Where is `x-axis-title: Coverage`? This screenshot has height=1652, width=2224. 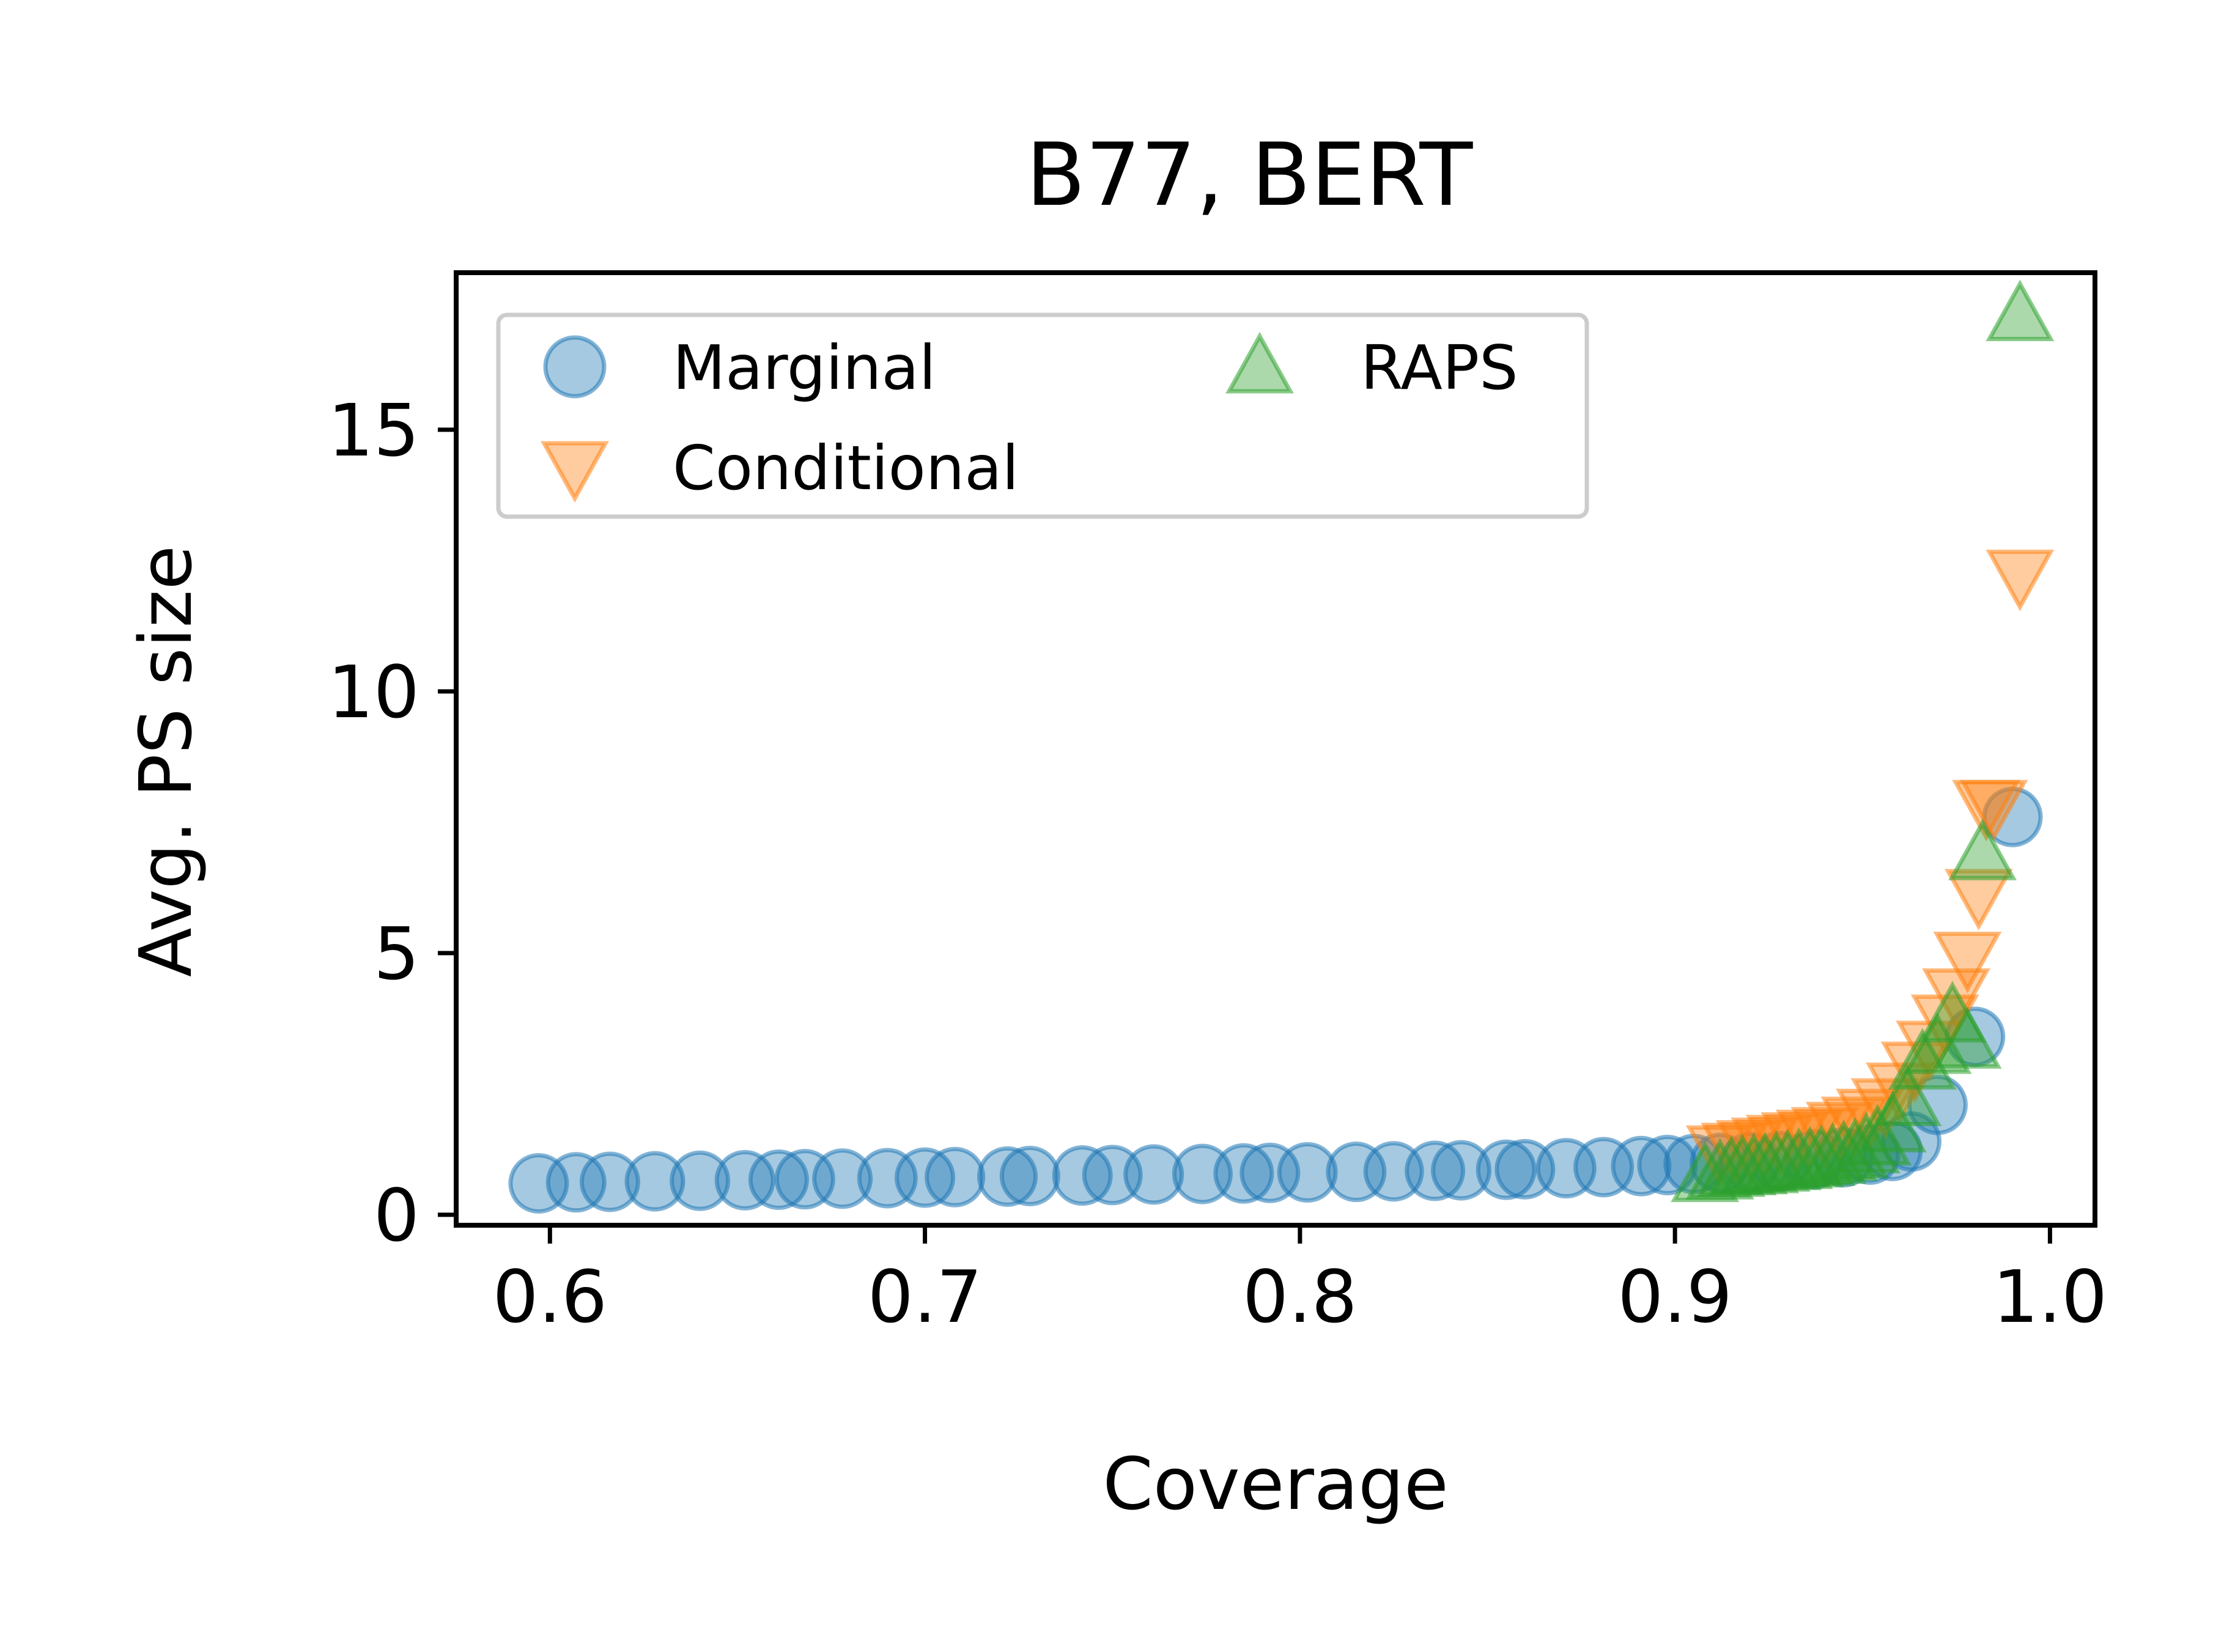 x-axis-title: Coverage is located at coordinates (1275, 1484).